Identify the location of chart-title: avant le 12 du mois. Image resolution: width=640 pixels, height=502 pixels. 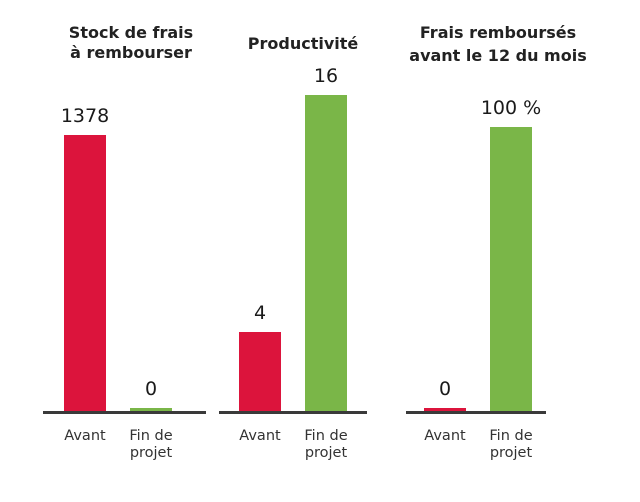
(497, 55).